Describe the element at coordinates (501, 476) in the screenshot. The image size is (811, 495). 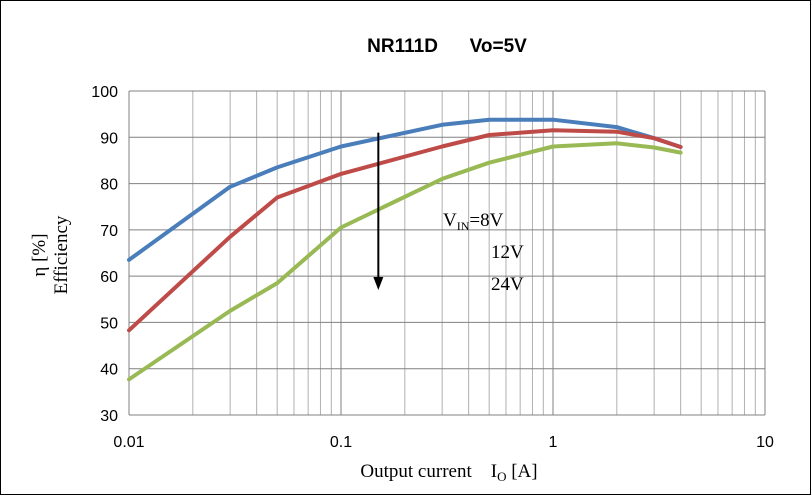
I see `x-axis-label-sub: O` at that location.